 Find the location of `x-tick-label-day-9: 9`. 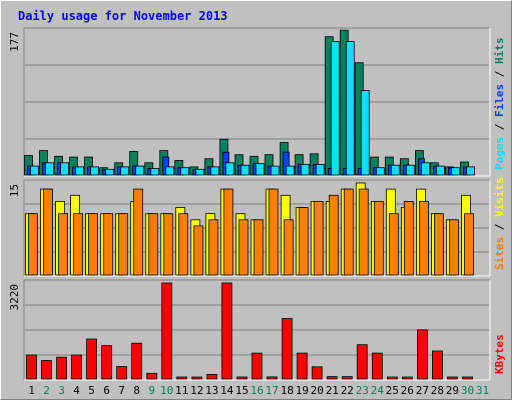

x-tick-label-day-9: 9 is located at coordinates (151, 390).